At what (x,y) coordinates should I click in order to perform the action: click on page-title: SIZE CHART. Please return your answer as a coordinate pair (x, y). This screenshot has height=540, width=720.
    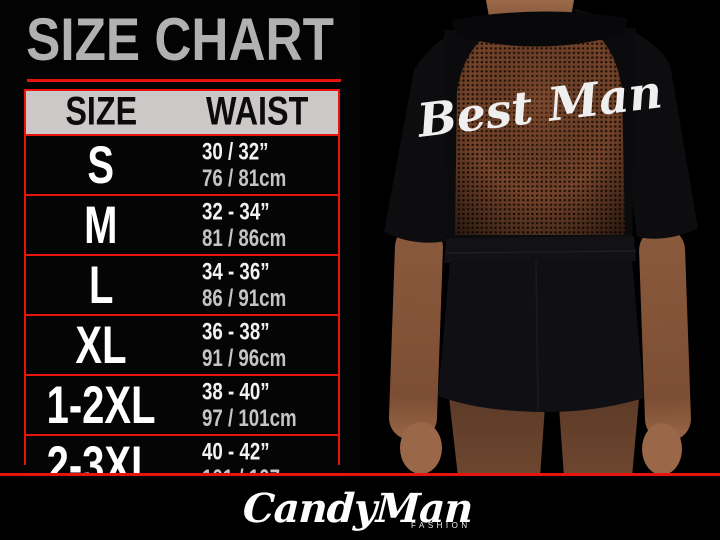
    Looking at the image, I should click on (180, 40).